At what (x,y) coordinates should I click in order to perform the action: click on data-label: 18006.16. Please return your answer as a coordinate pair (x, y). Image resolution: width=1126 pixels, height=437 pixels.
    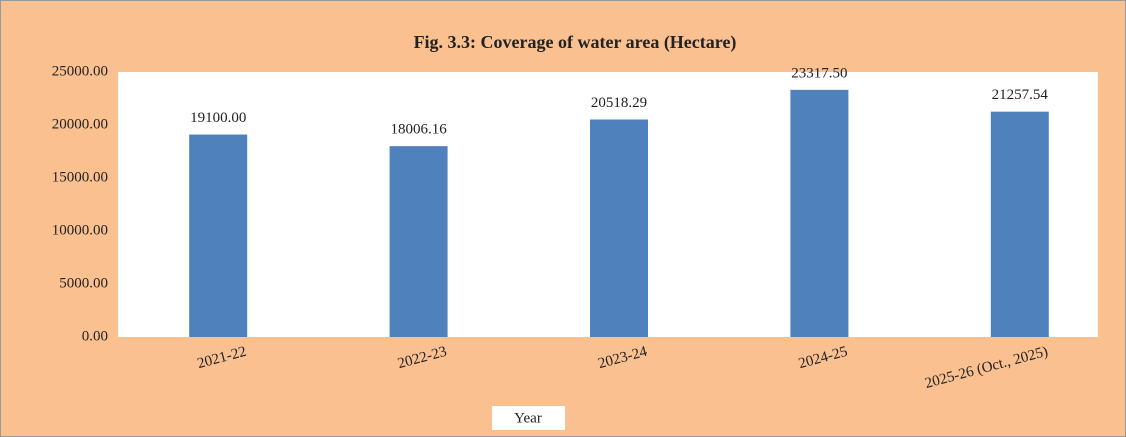
    Looking at the image, I should click on (418, 130).